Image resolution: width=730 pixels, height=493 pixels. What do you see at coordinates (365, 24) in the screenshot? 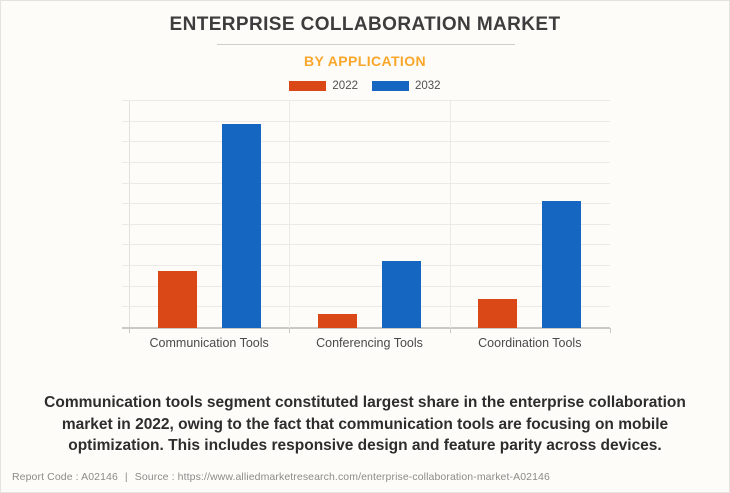
I see `page-title: ENTERPRISE COLLABORATION MARKET` at bounding box center [365, 24].